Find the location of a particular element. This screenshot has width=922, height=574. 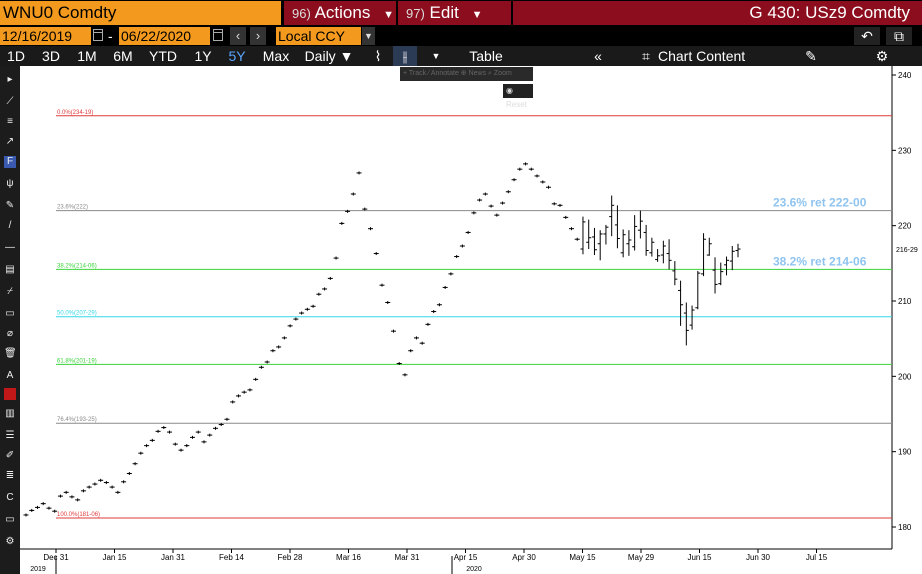

ray-icon: ↗ is located at coordinates (10, 141).